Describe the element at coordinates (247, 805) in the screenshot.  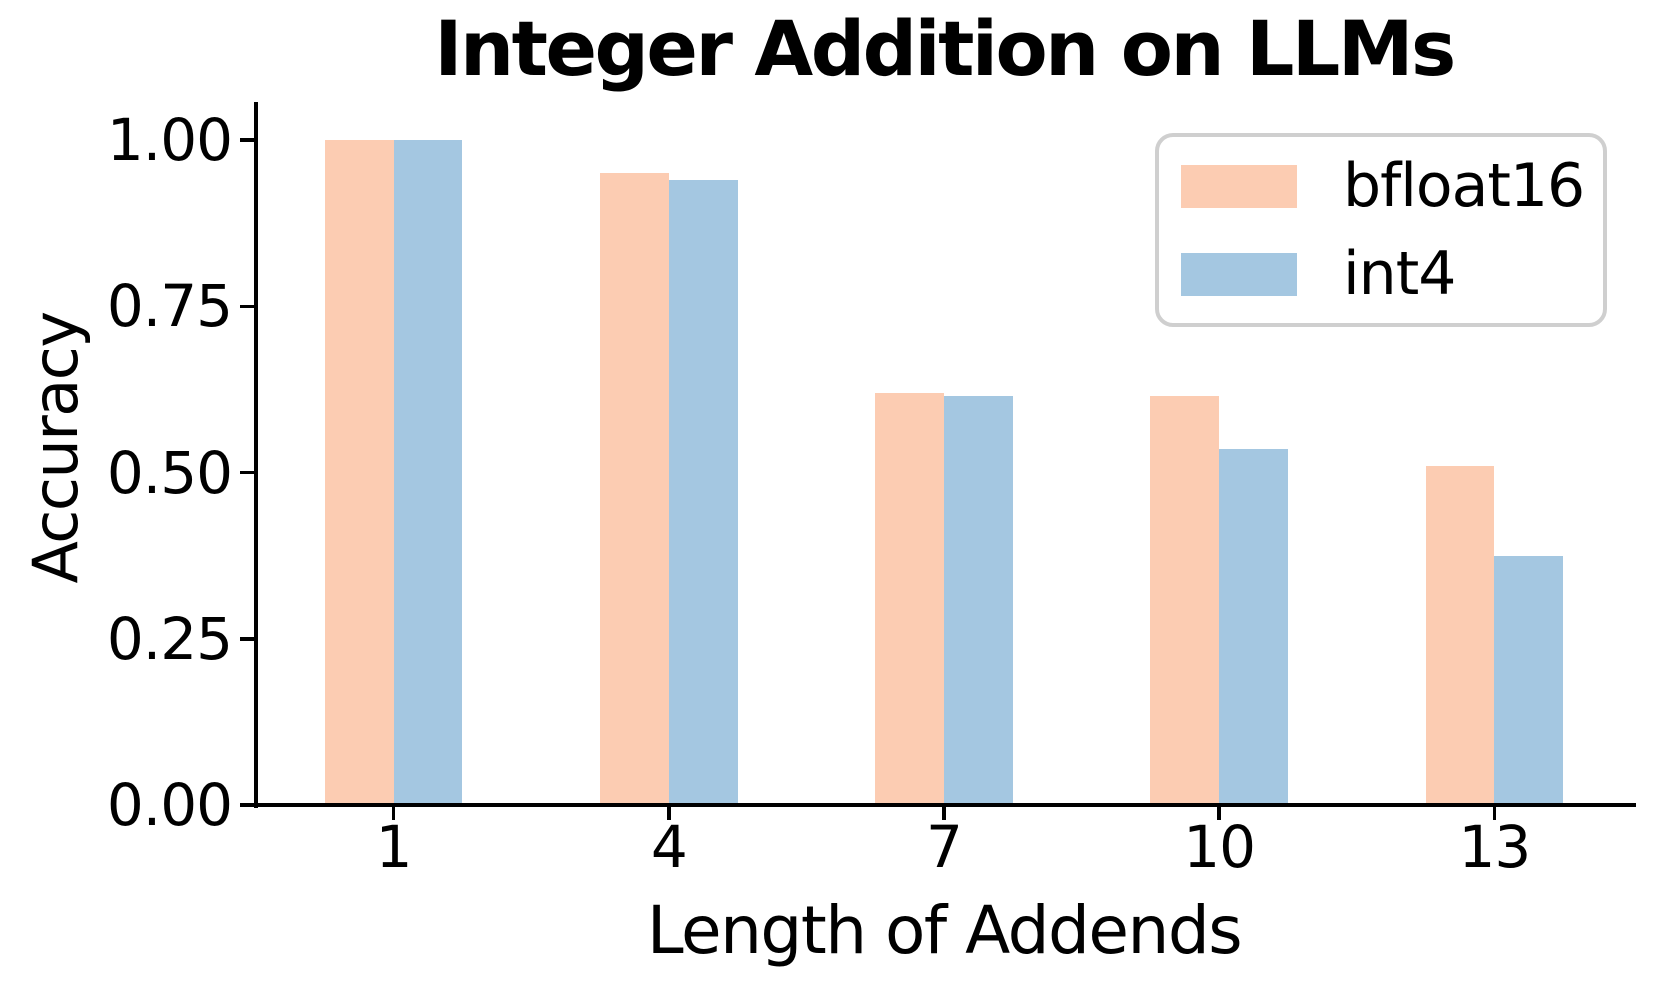
I see `y-tick-mark-0.00` at that location.